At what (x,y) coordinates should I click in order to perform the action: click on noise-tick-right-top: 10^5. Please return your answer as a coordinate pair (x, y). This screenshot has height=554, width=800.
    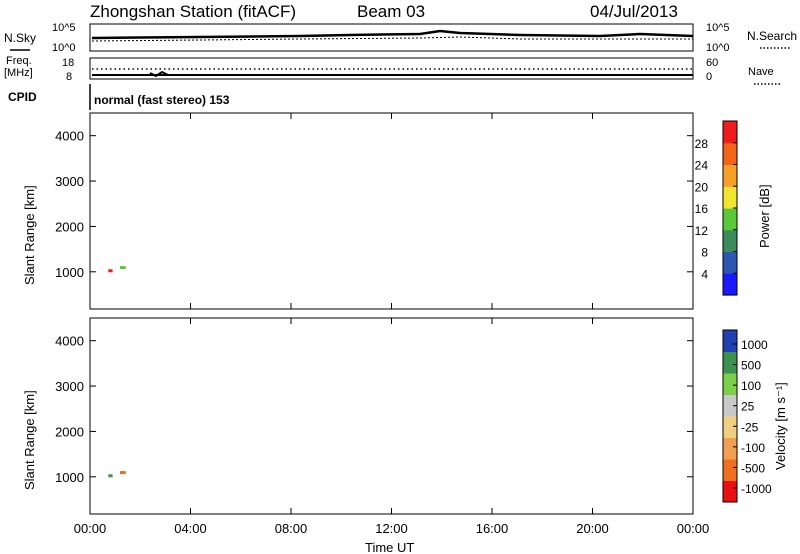
    Looking at the image, I should click on (718, 28).